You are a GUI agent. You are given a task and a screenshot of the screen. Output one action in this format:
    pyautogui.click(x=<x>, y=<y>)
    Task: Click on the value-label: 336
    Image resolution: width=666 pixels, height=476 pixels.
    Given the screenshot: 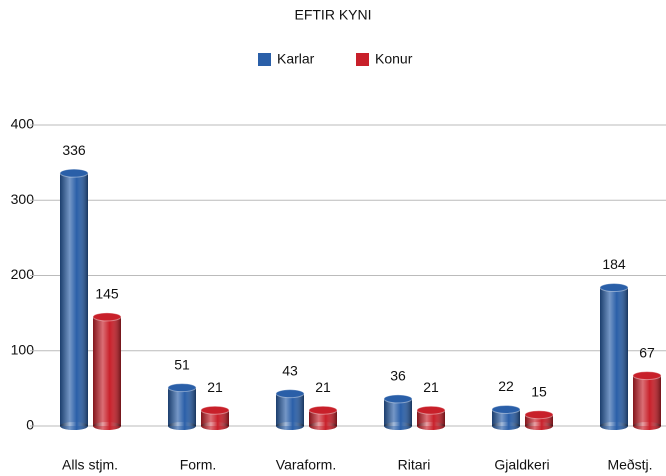 What is the action you would take?
    pyautogui.click(x=74, y=150)
    